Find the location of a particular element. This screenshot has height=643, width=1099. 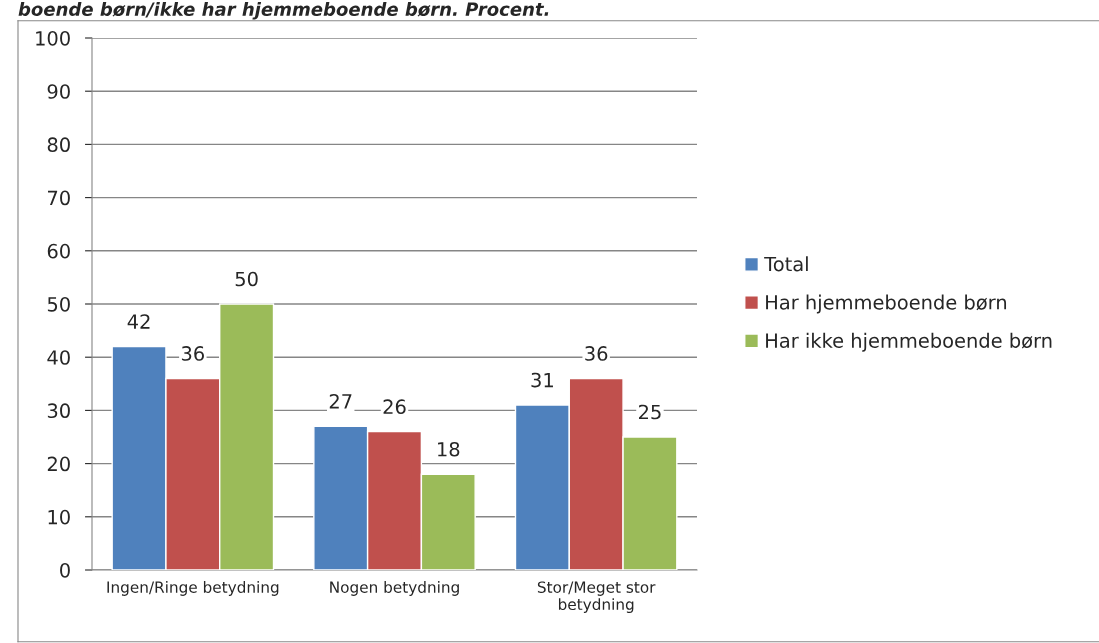

y-tick-label: 0 is located at coordinates (65, 570).